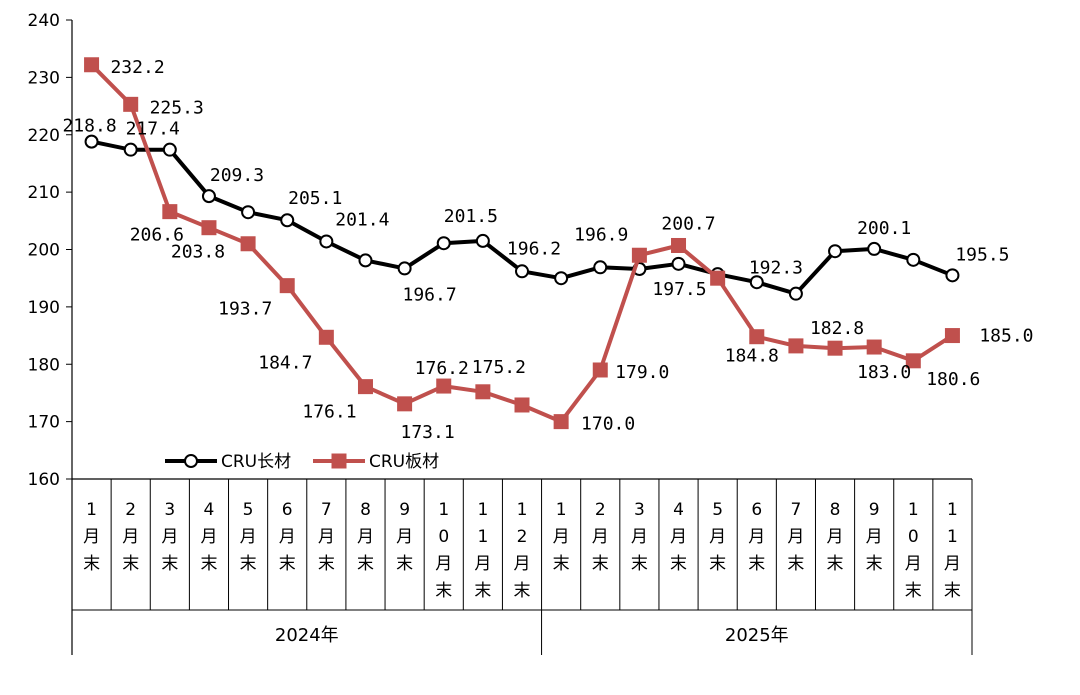  Describe the element at coordinates (953, 379) in the screenshot. I see `data-label: 180.6` at that location.